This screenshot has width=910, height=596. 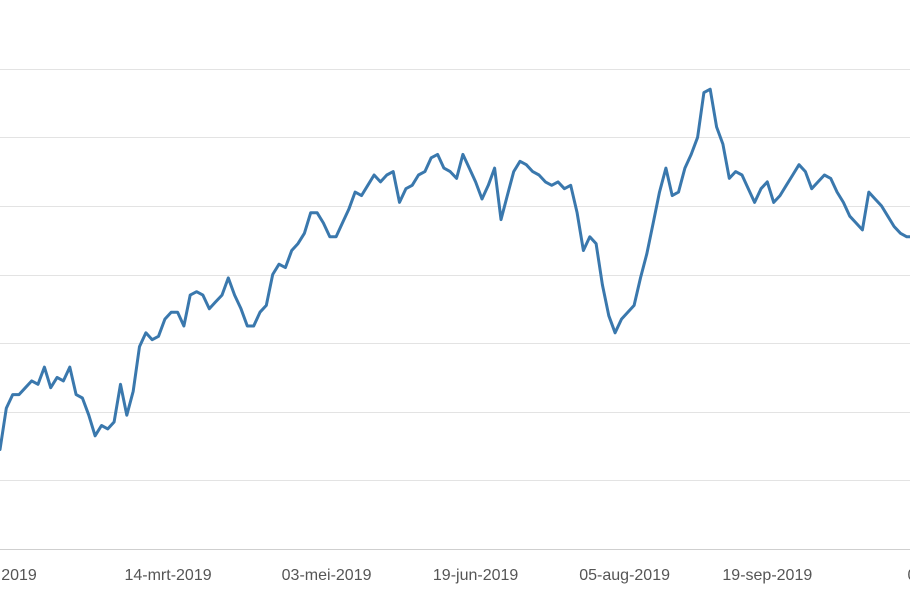 What do you see at coordinates (476, 575) in the screenshot?
I see `x-tick-label: 19-jun-2019` at bounding box center [476, 575].